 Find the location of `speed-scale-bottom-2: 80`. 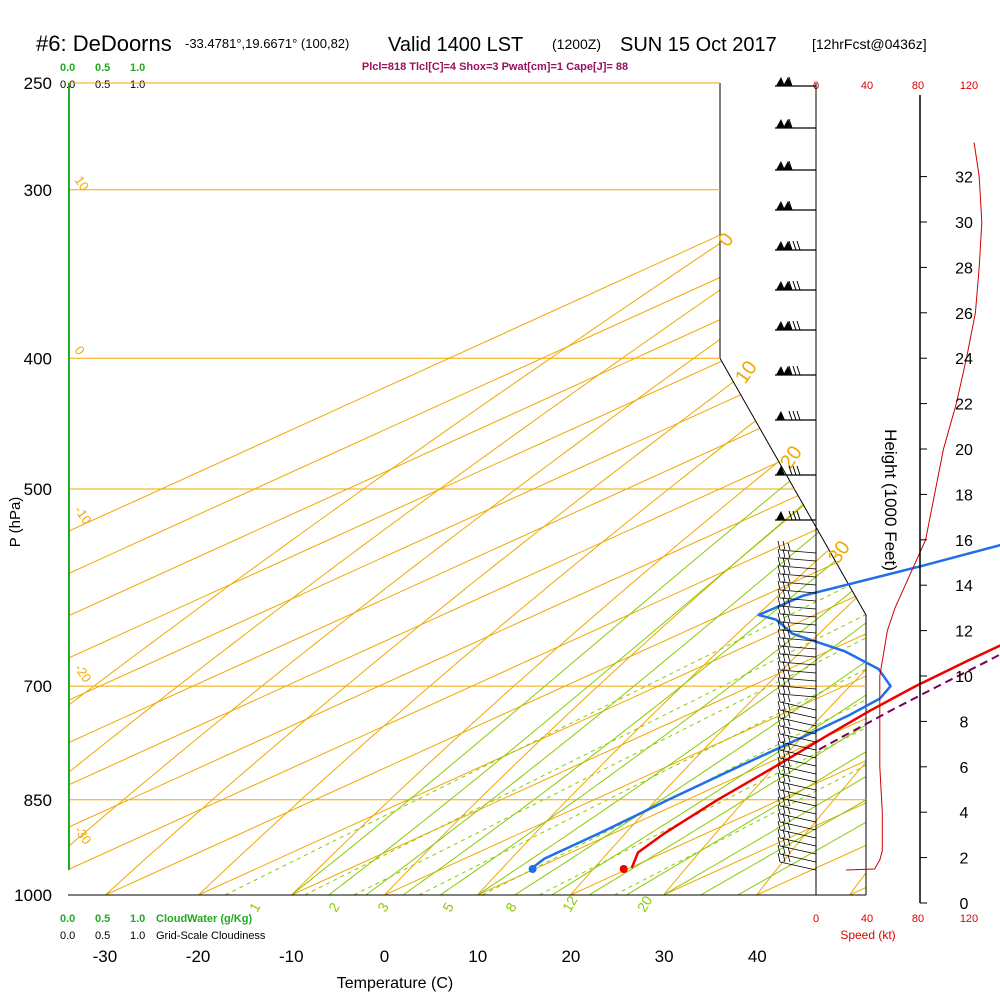

speed-scale-bottom-2: 80 is located at coordinates (918, 919).